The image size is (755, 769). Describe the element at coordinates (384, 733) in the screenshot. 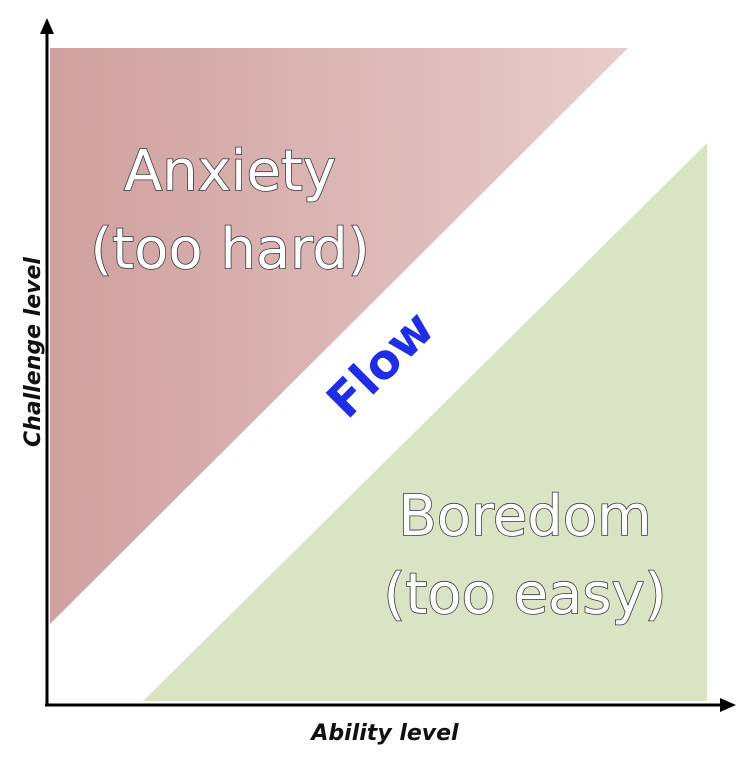

I see `x-axis-label: Ability level` at that location.